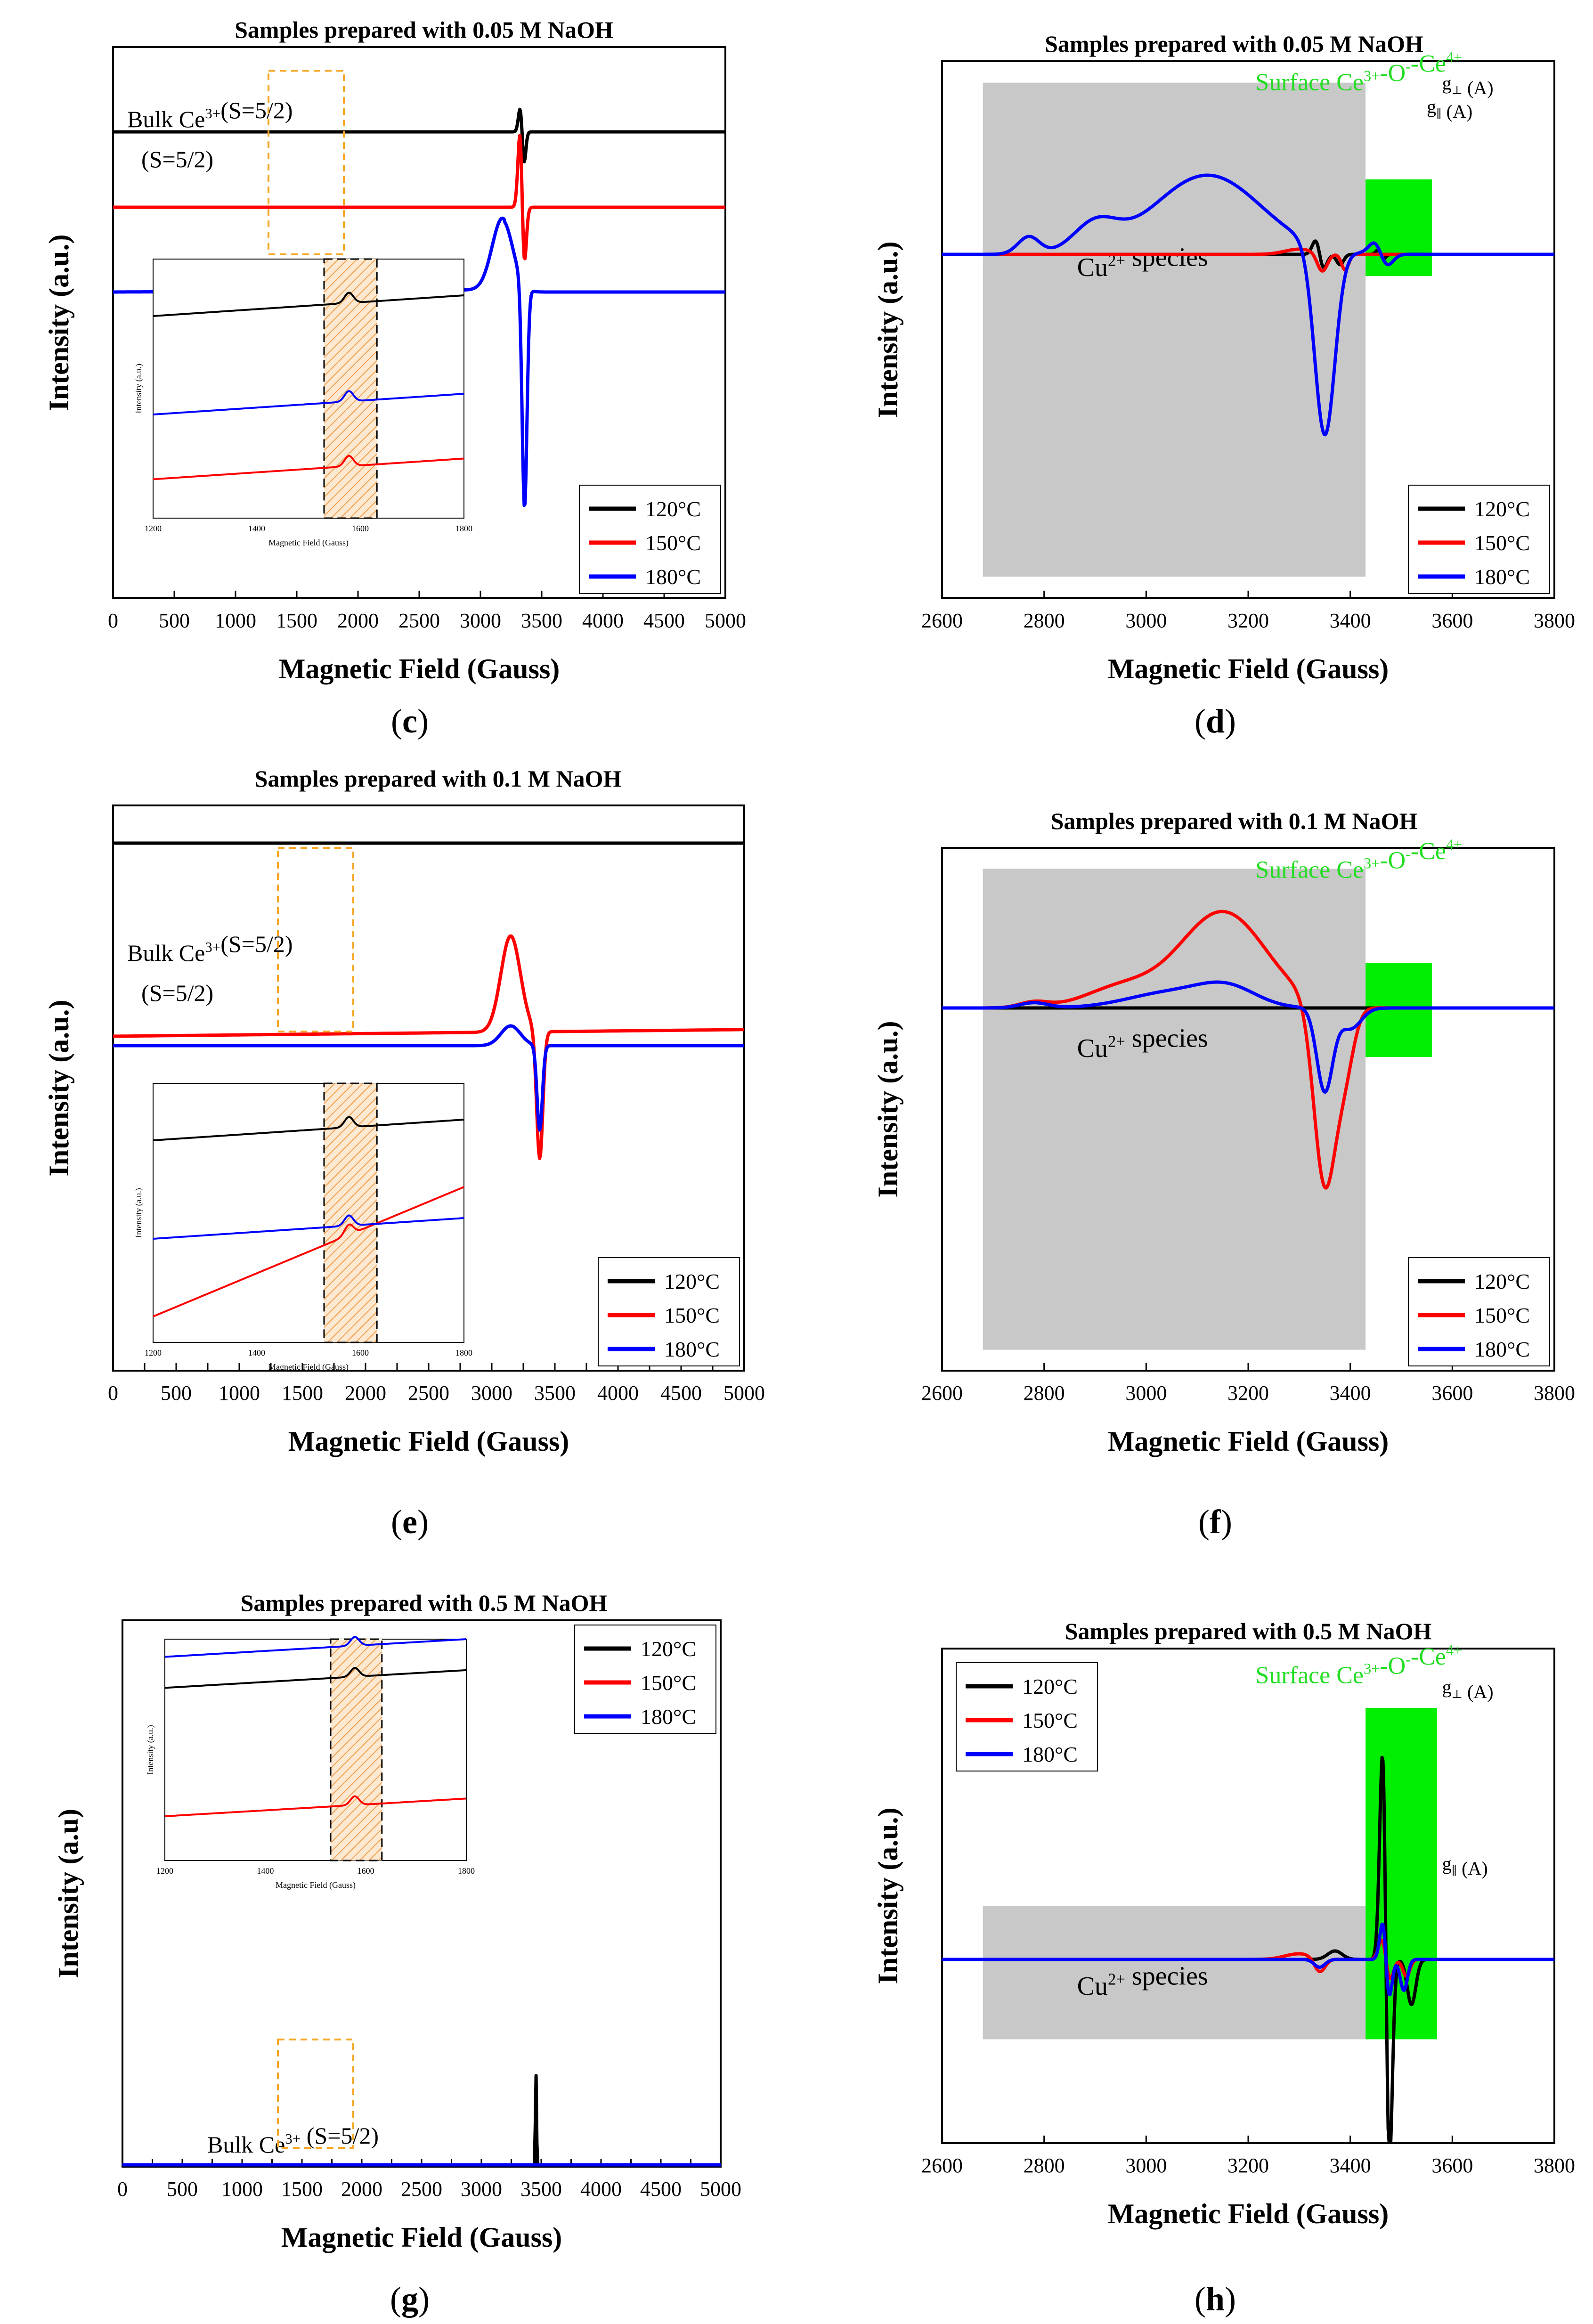  What do you see at coordinates (438, 778) in the screenshot?
I see `chart-title: Samples prepared with 0.1 M NaOH` at bounding box center [438, 778].